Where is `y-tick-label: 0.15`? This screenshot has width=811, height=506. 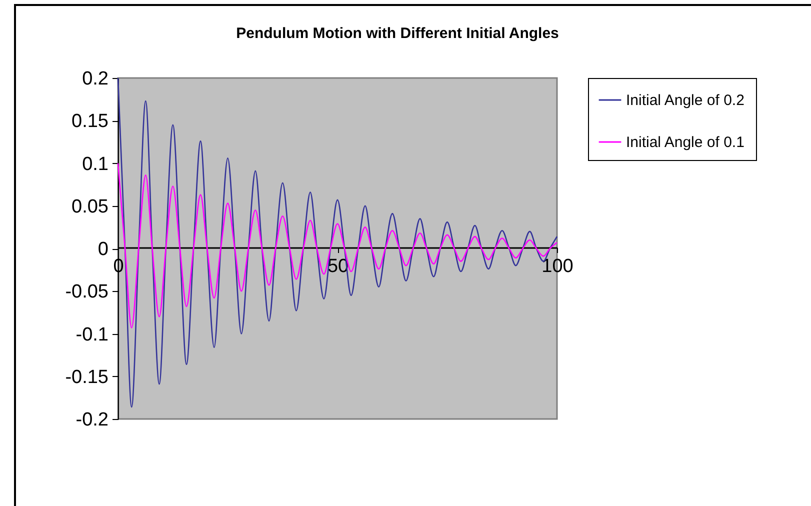
y-tick-label: 0.15 is located at coordinates (90, 121).